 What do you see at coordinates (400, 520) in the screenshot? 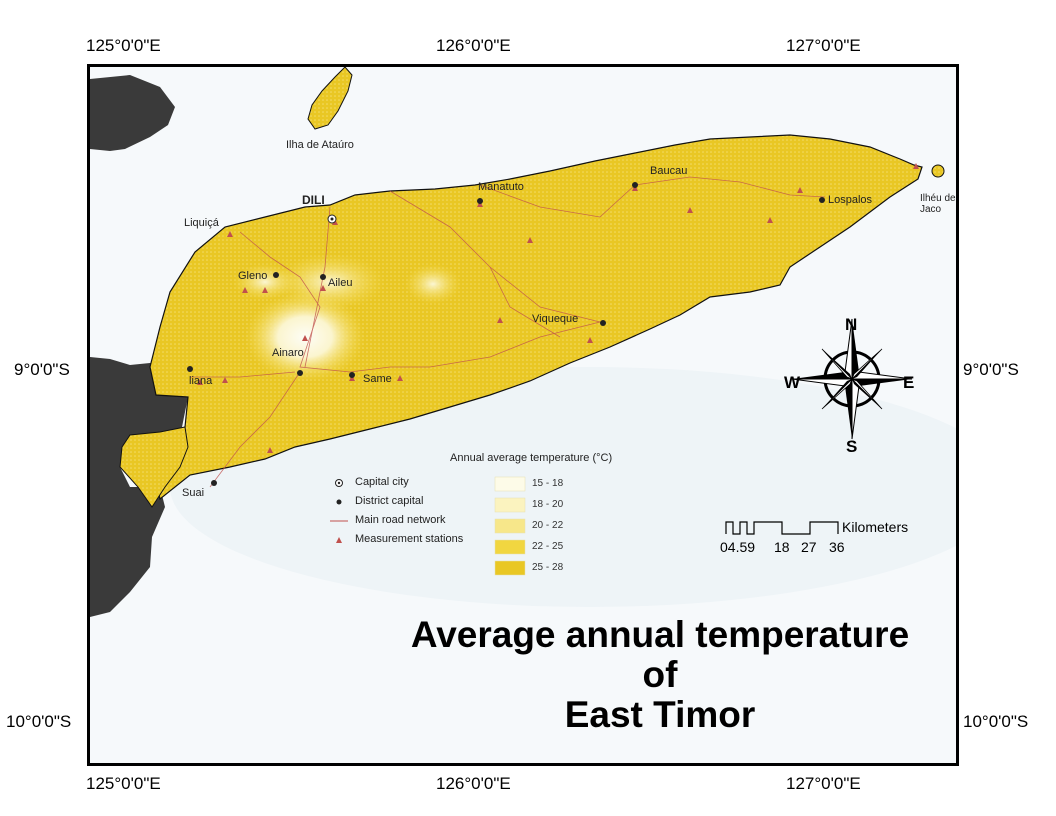
I see `legend-road-label: Main road network` at bounding box center [400, 520].